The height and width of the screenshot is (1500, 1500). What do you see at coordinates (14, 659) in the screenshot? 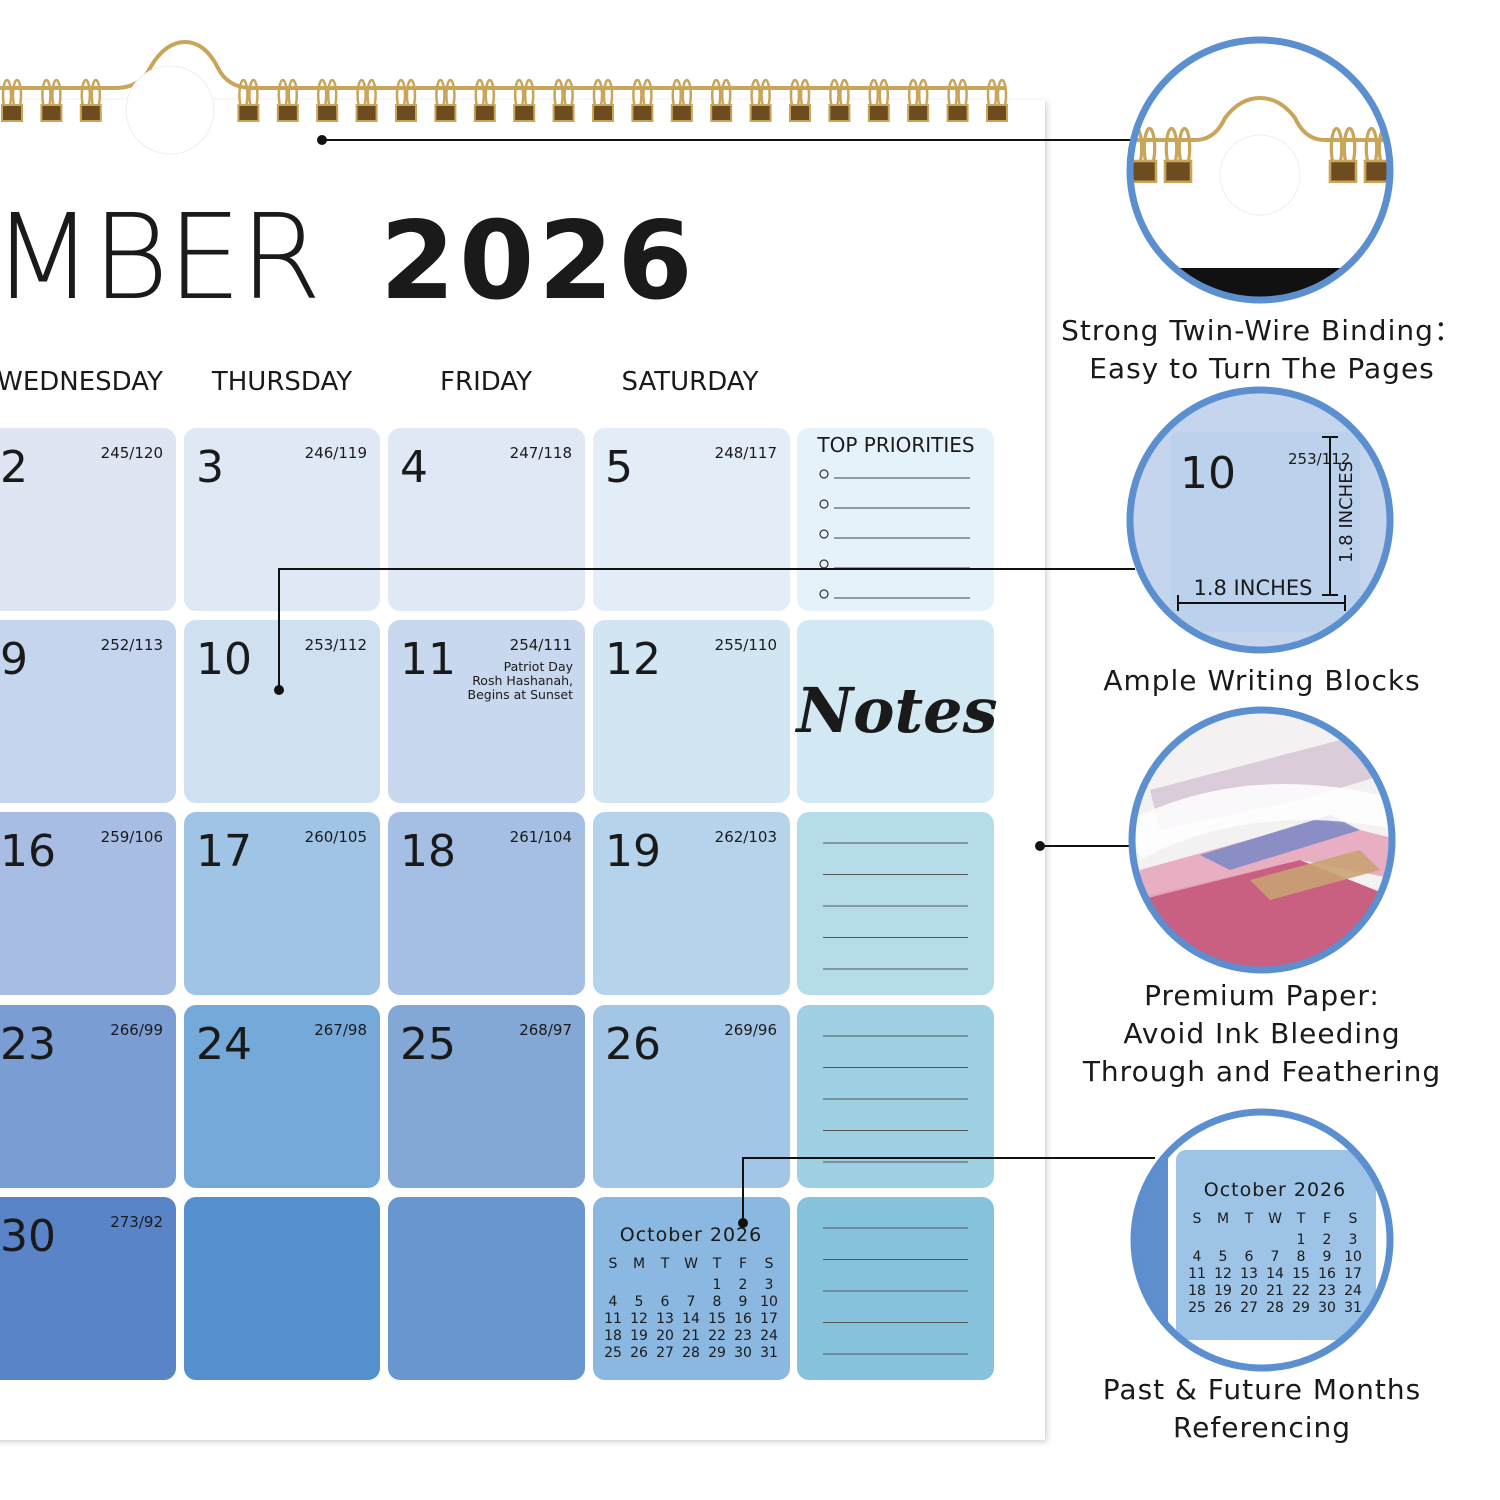
I see `day-number: 9` at bounding box center [14, 659].